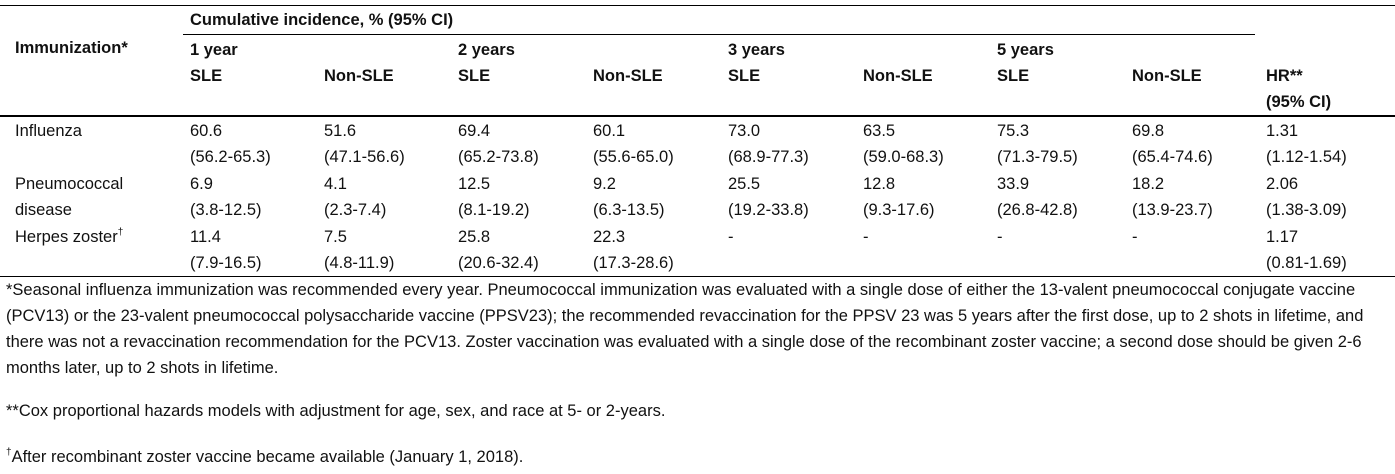 Image resolution: width=1395 pixels, height=474 pixels. Describe the element at coordinates (322, 20) in the screenshot. I see `group-header: Cumulative incidence, % (95% CI)` at that location.